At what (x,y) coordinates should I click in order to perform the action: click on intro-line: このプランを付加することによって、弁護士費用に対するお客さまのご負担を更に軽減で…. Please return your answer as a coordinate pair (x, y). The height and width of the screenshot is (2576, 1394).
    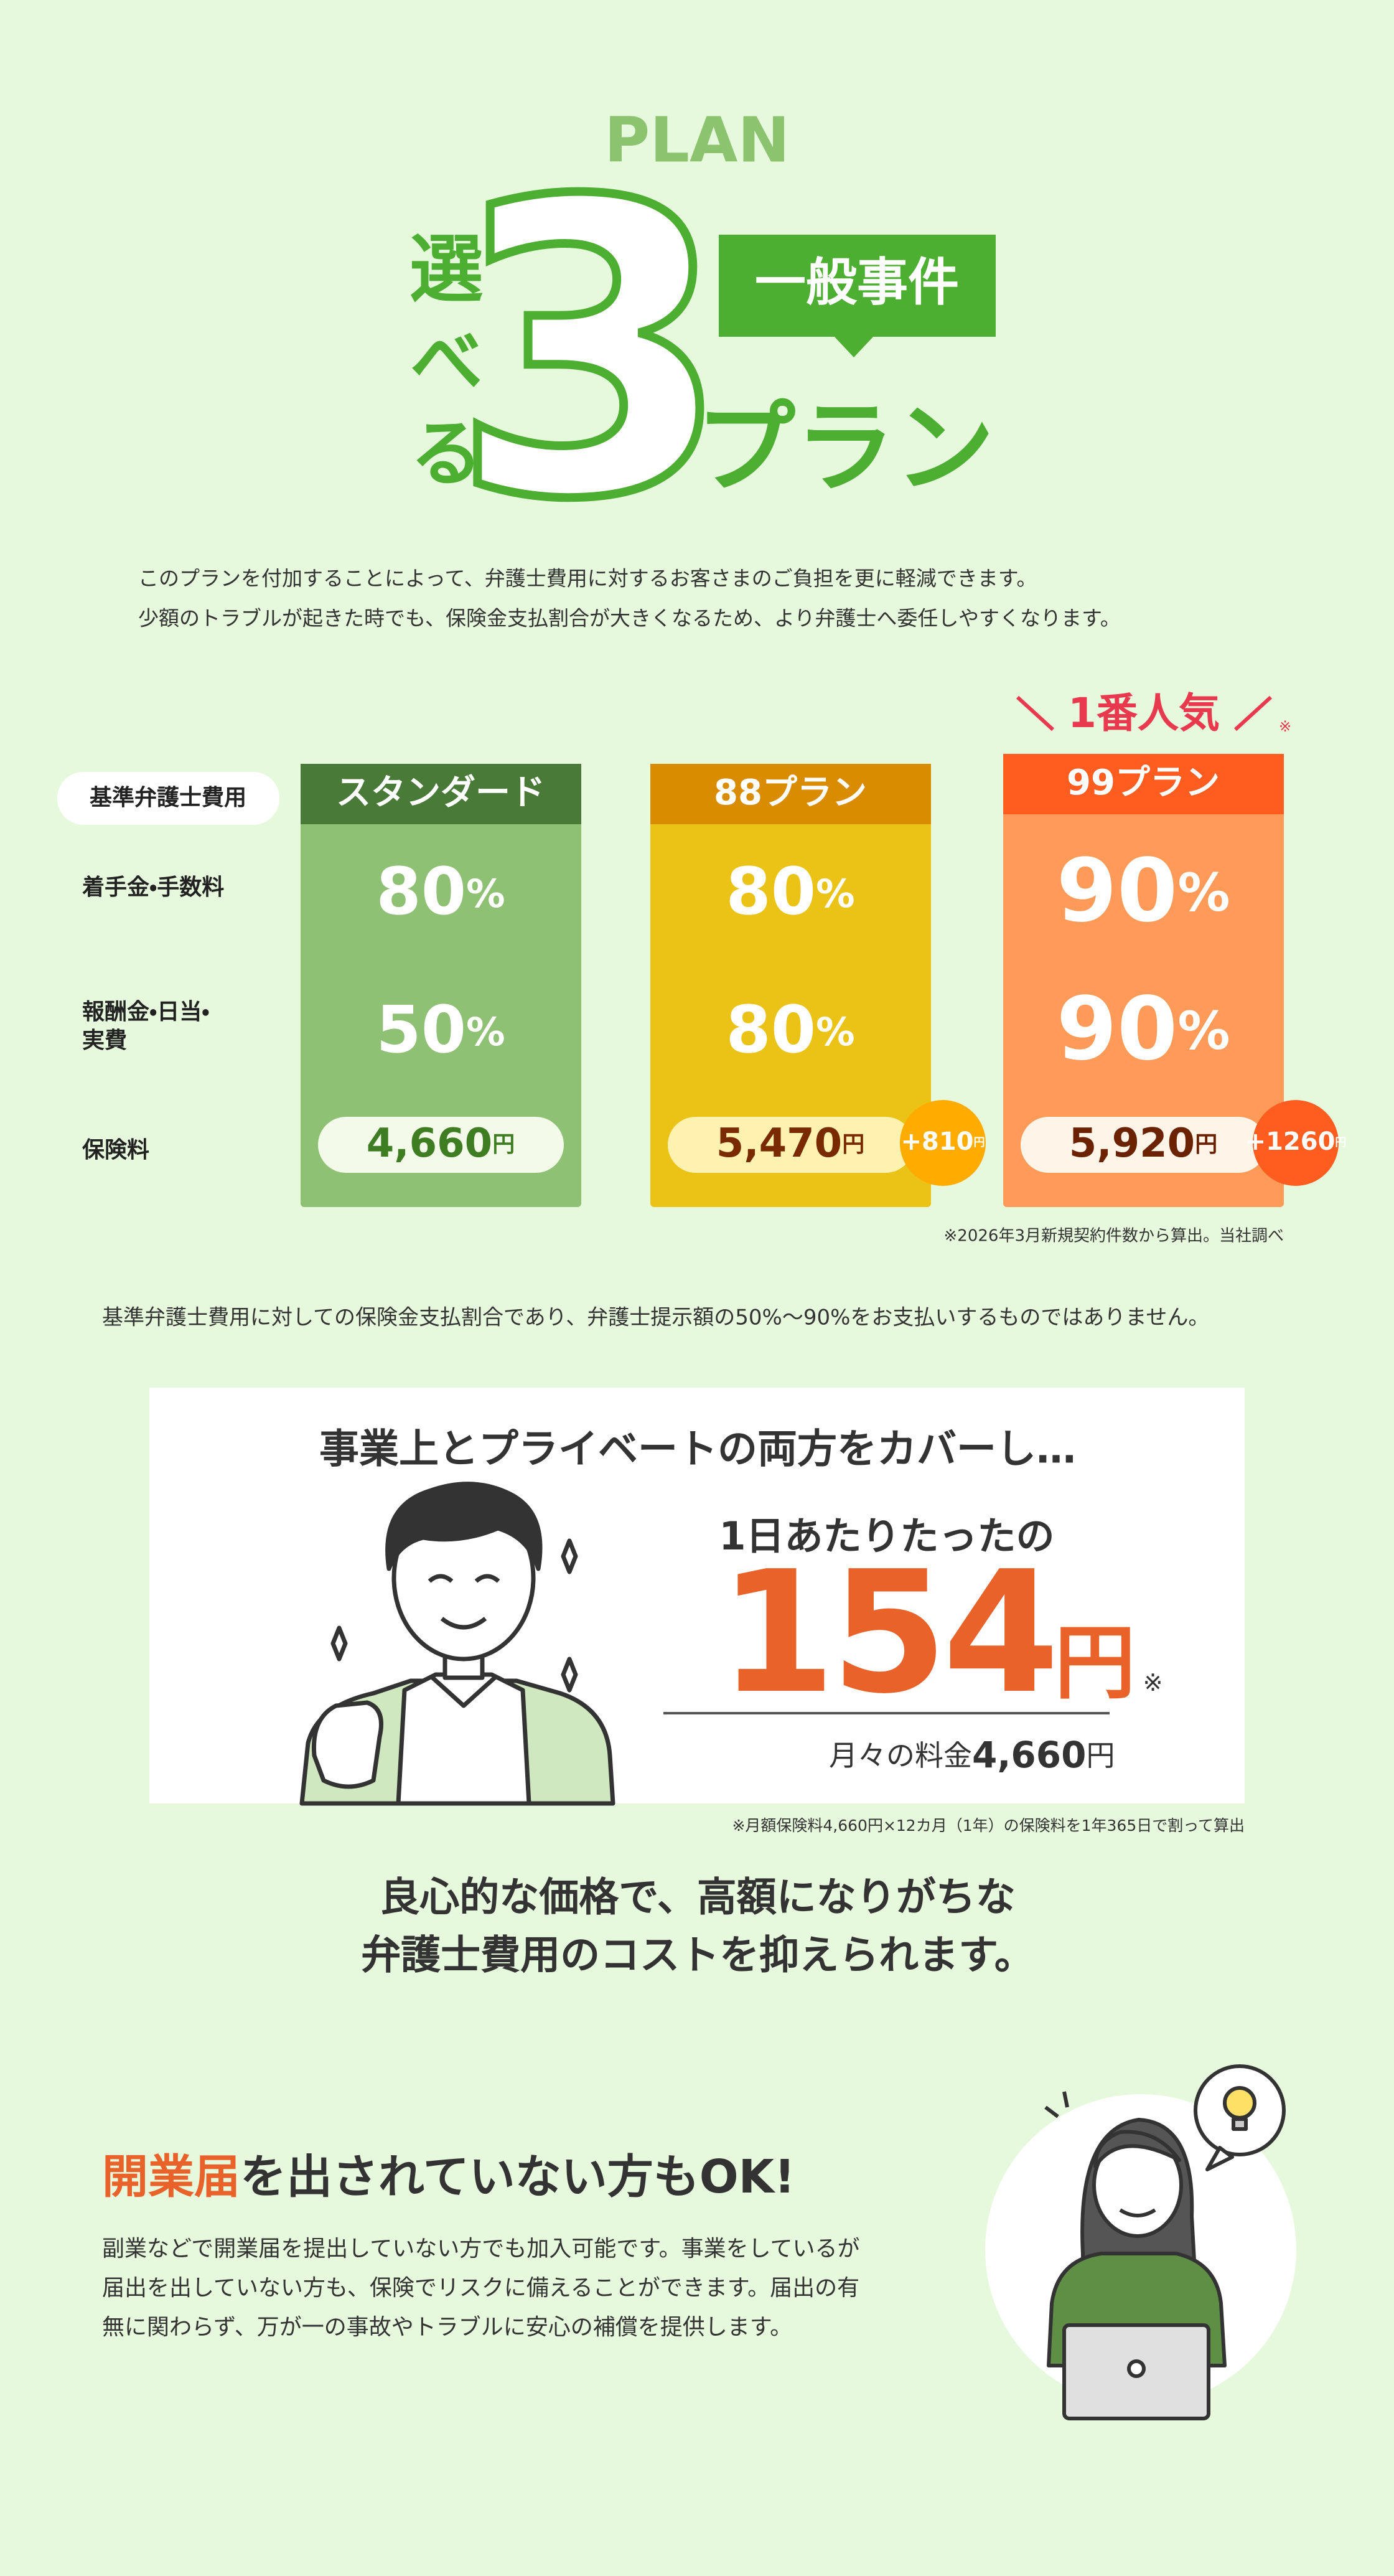
    Looking at the image, I should click on (587, 578).